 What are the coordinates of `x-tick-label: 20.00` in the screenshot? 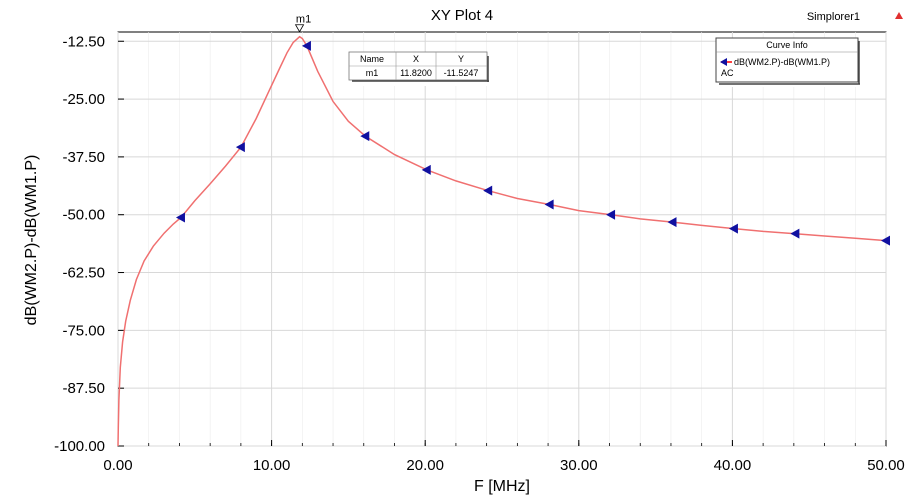 It's located at (425, 465).